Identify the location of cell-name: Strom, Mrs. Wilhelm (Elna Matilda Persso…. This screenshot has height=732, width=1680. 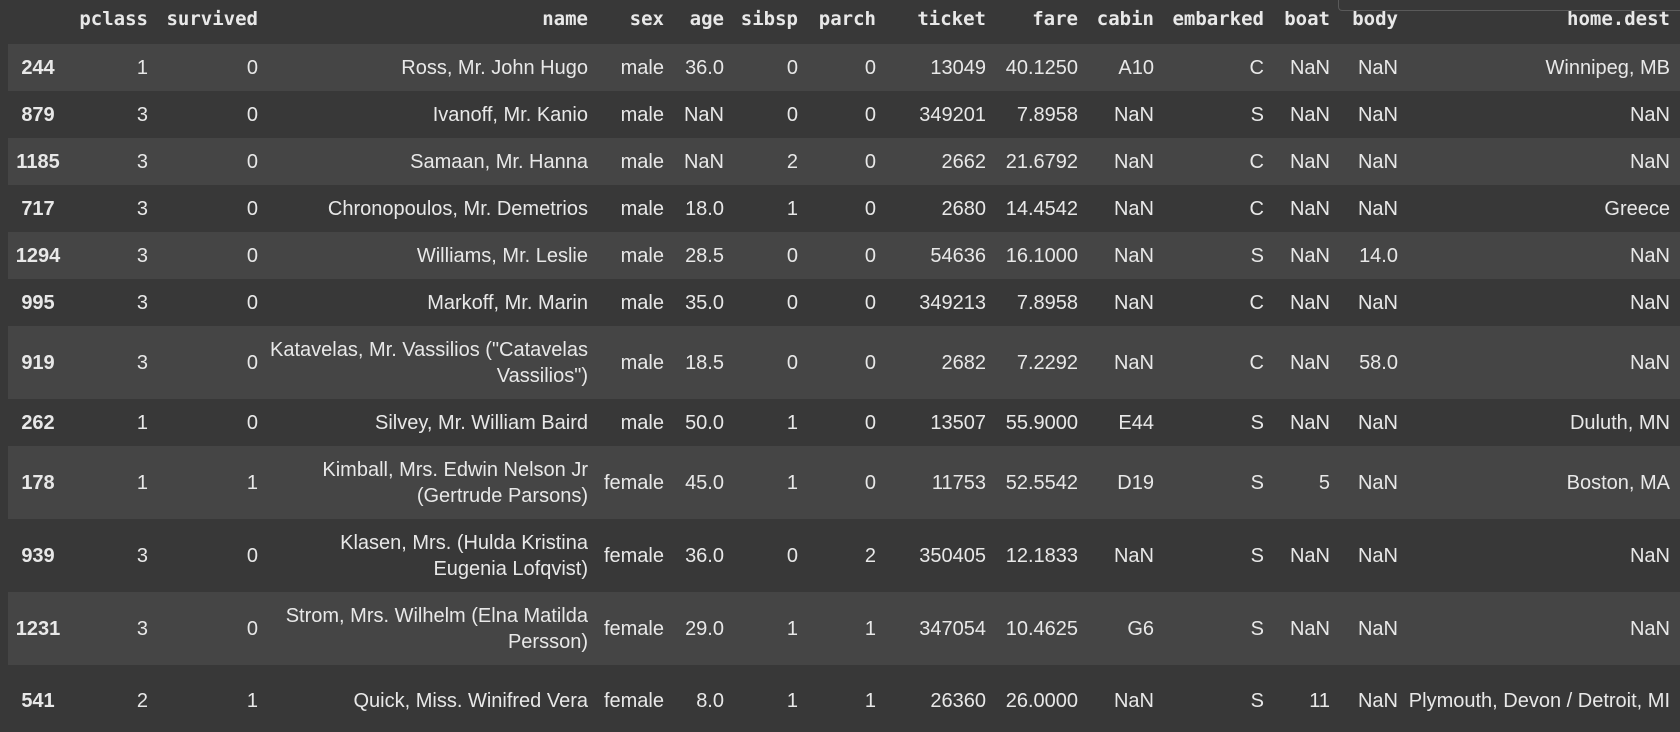
(436, 628).